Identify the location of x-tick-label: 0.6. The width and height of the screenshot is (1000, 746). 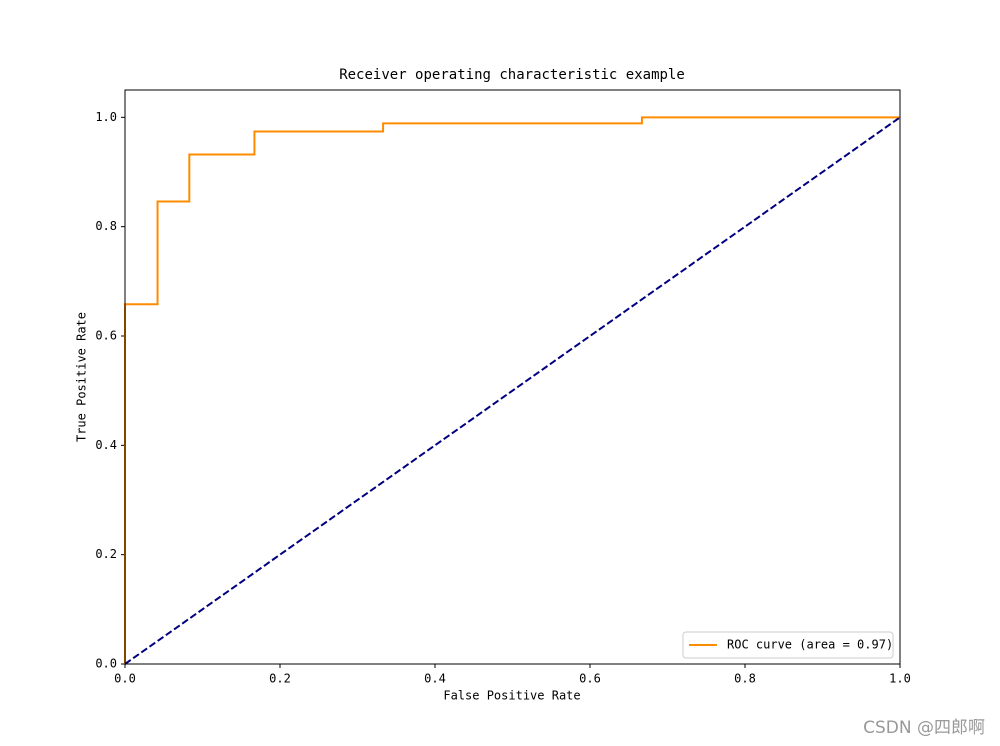
(590, 679).